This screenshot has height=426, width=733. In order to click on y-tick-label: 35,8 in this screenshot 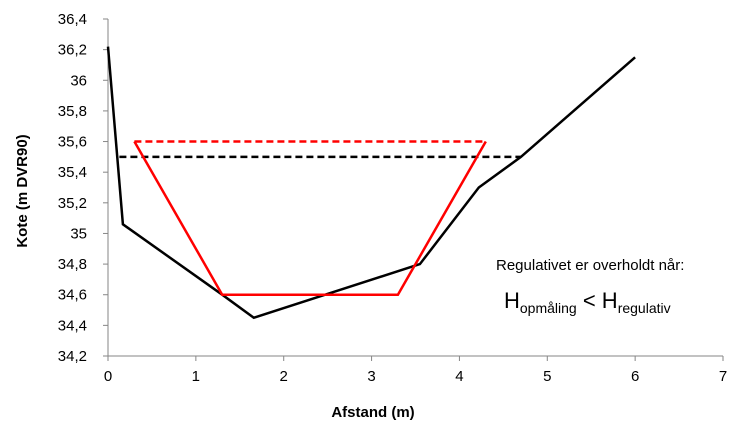, I will do `click(72, 111)`.